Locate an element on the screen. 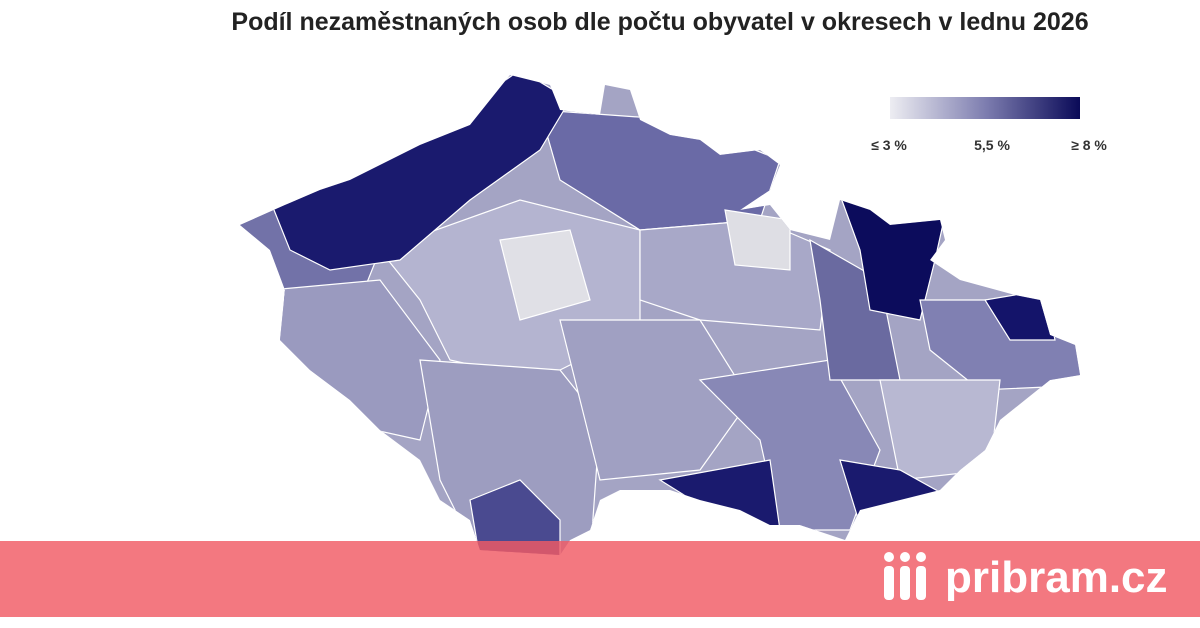 This screenshot has width=1200, height=628. legend-label: ≤ 3 % is located at coordinates (889, 145).